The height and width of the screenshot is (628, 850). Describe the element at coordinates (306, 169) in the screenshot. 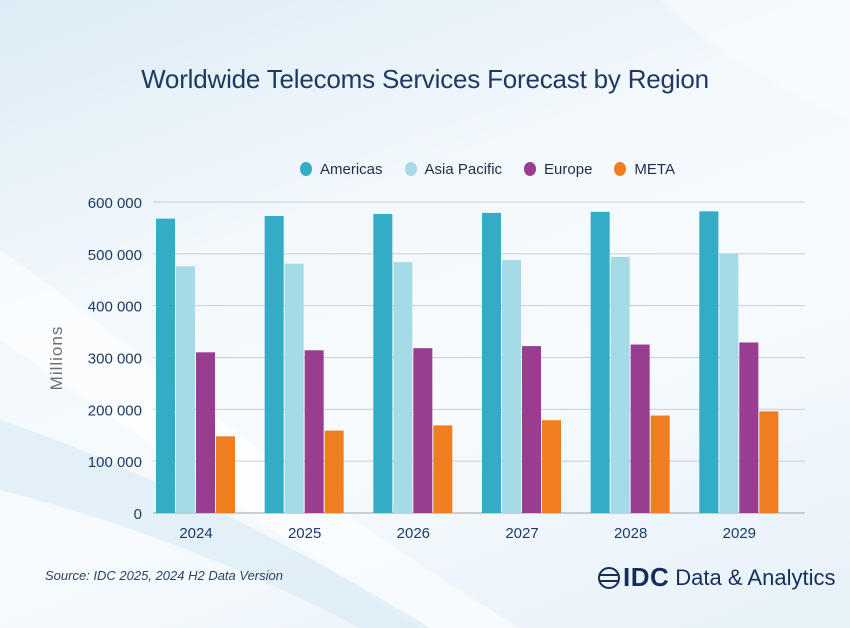

I see `legend-swatch-americas` at that location.